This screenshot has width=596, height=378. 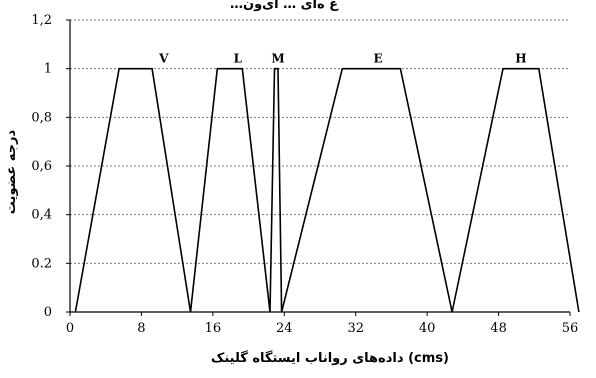 I want to click on x-tick-label: 0, so click(x=70, y=328).